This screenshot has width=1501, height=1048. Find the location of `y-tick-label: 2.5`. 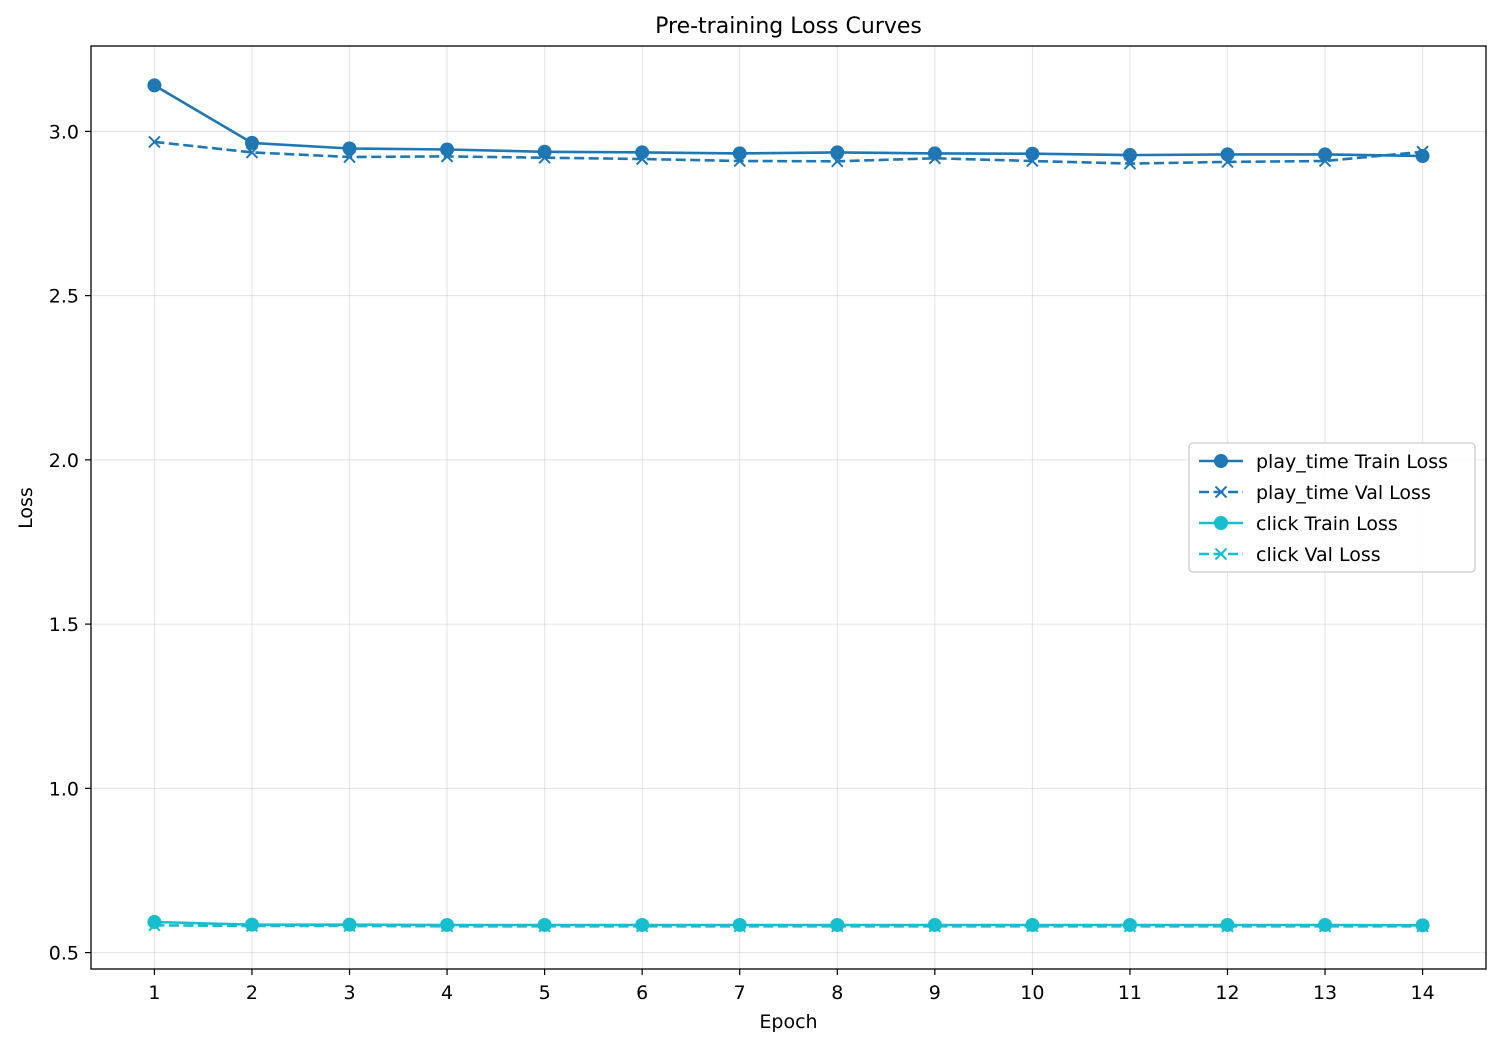

y-tick-label: 2.5 is located at coordinates (64, 297).